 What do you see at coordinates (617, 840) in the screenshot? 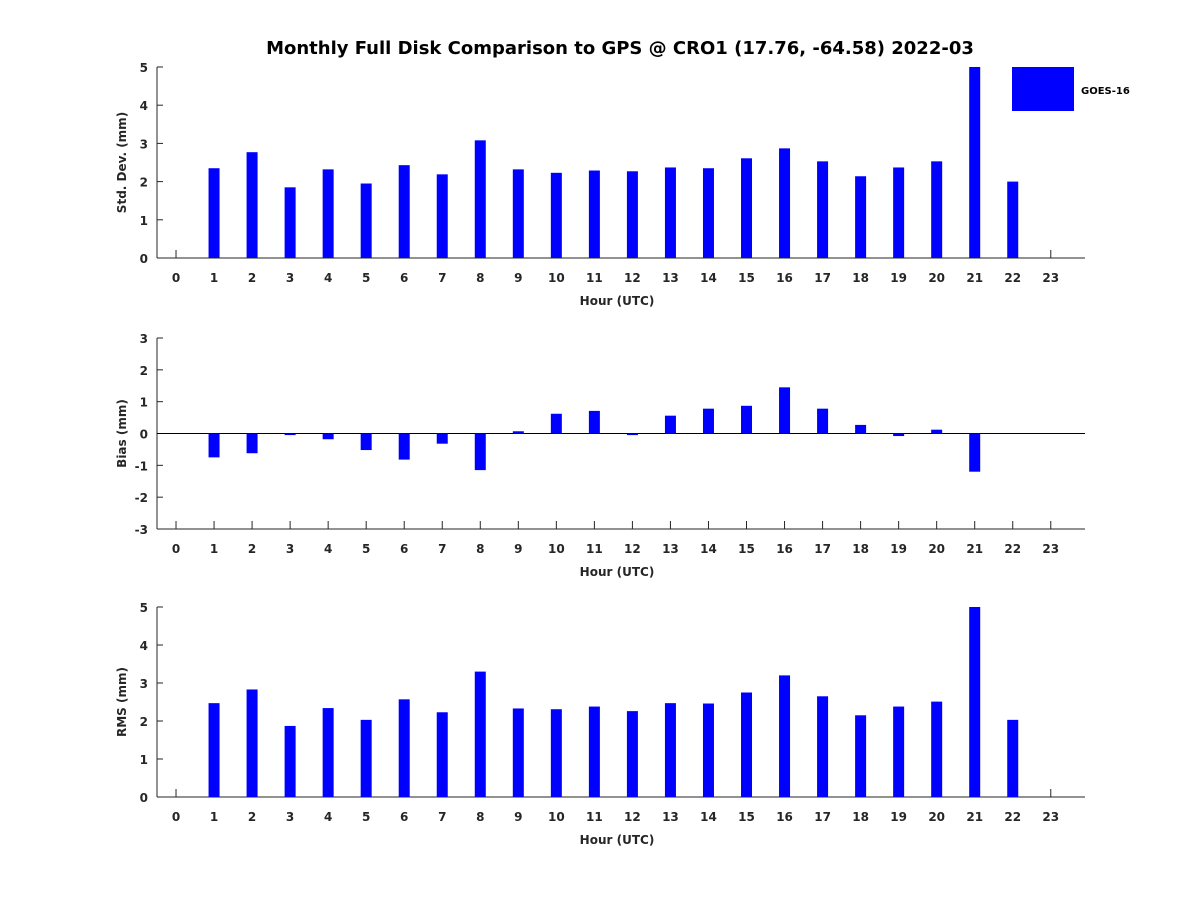
I see `x-axis-label-rms: Hour (UTC)` at bounding box center [617, 840].